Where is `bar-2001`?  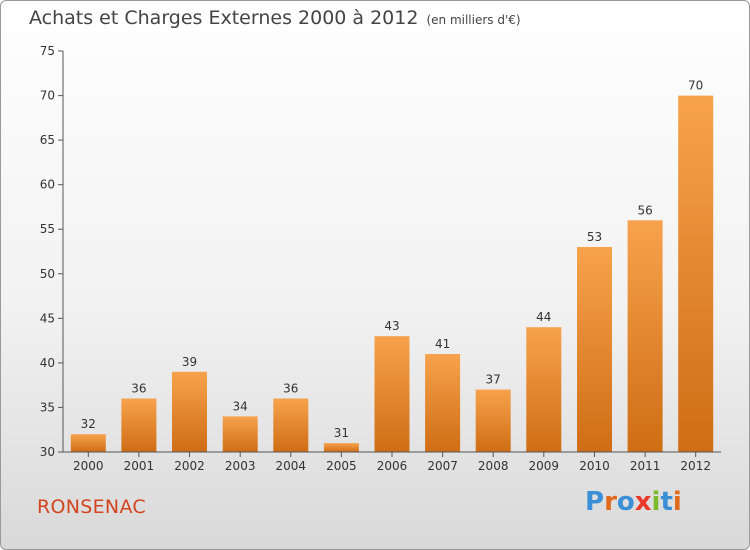
bar-2001 is located at coordinates (139, 425).